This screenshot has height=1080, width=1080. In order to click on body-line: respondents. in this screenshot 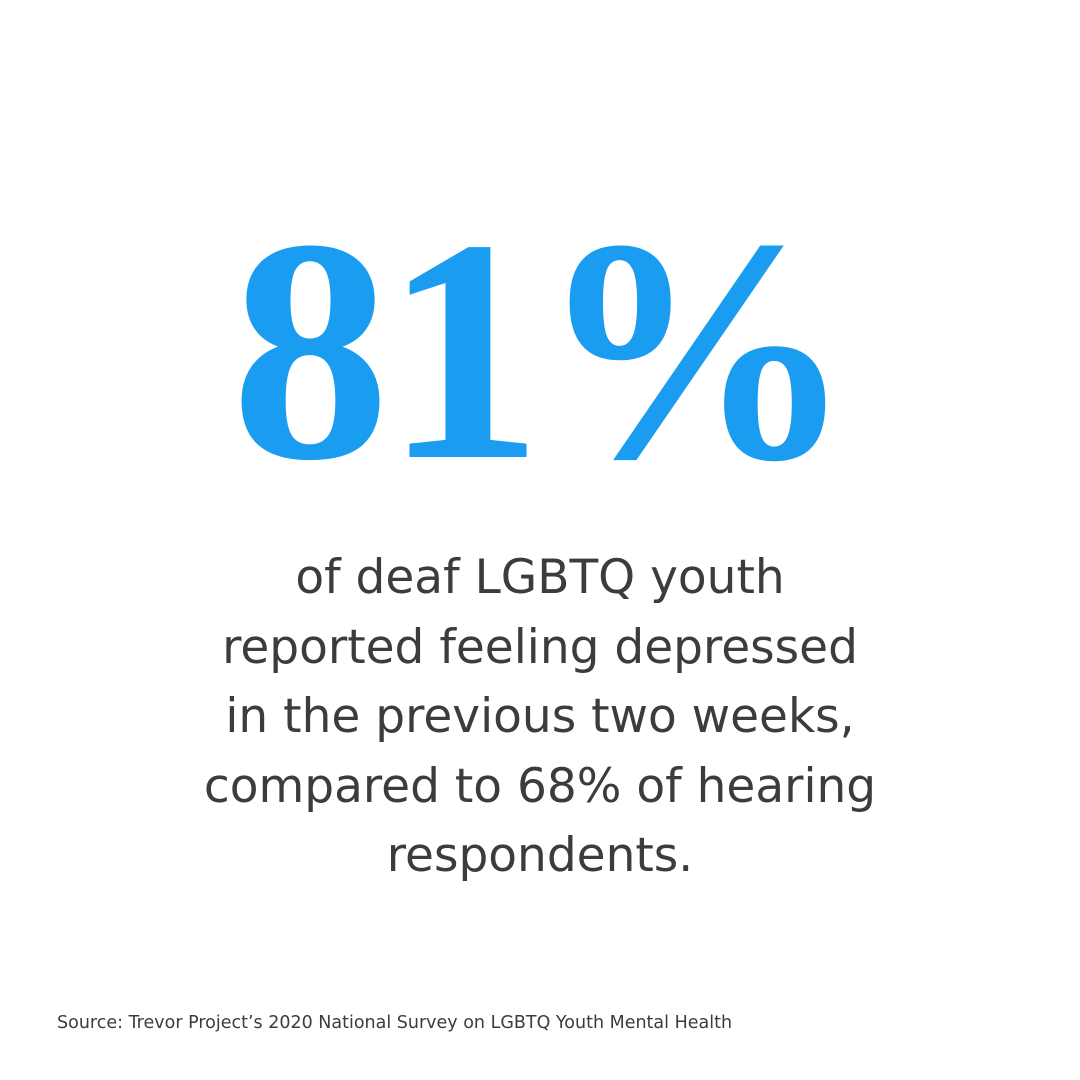, I will do `click(540, 855)`.